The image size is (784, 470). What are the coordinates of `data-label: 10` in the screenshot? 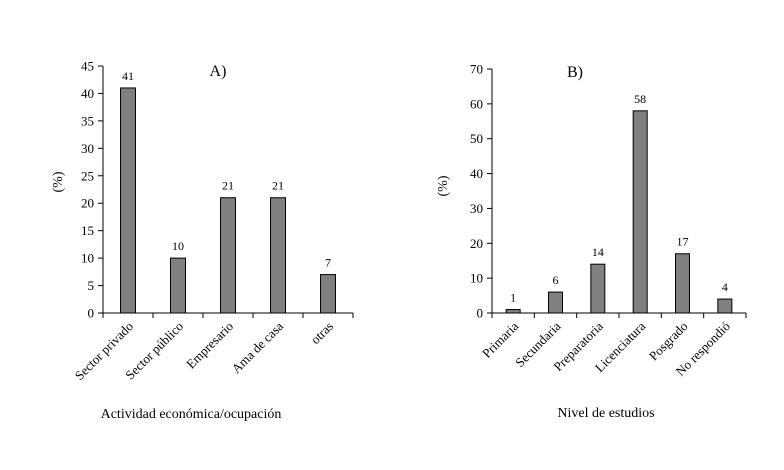 It's located at (178, 246).